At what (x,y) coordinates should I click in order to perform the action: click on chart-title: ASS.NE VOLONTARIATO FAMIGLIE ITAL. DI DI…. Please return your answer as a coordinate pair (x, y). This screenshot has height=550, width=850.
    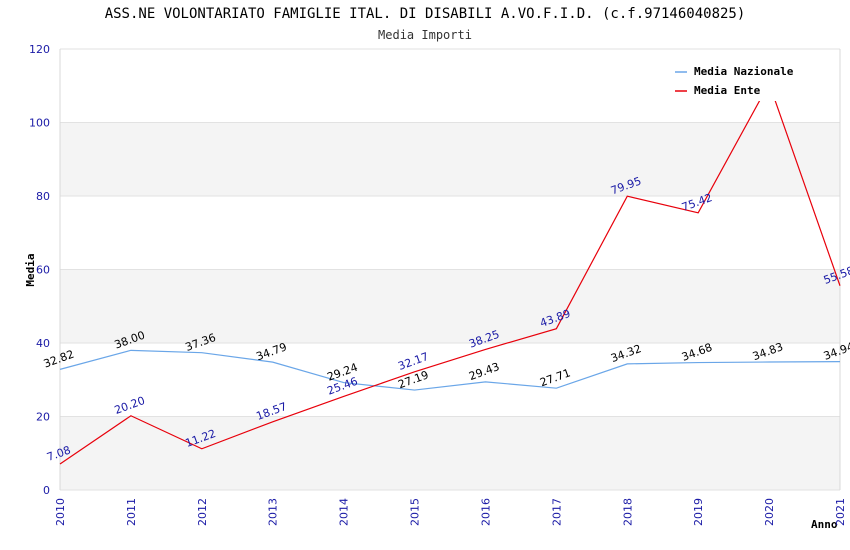
    Looking at the image, I should click on (425, 14).